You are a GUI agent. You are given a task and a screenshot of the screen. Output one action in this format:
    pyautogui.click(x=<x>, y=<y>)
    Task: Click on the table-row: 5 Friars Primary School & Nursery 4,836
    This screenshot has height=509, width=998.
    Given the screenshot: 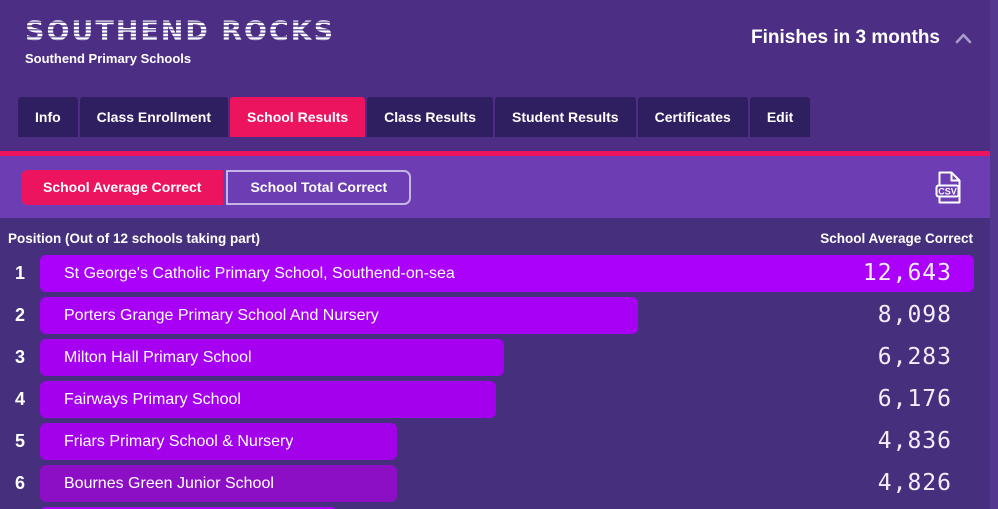 What is the action you would take?
    pyautogui.click(x=499, y=441)
    